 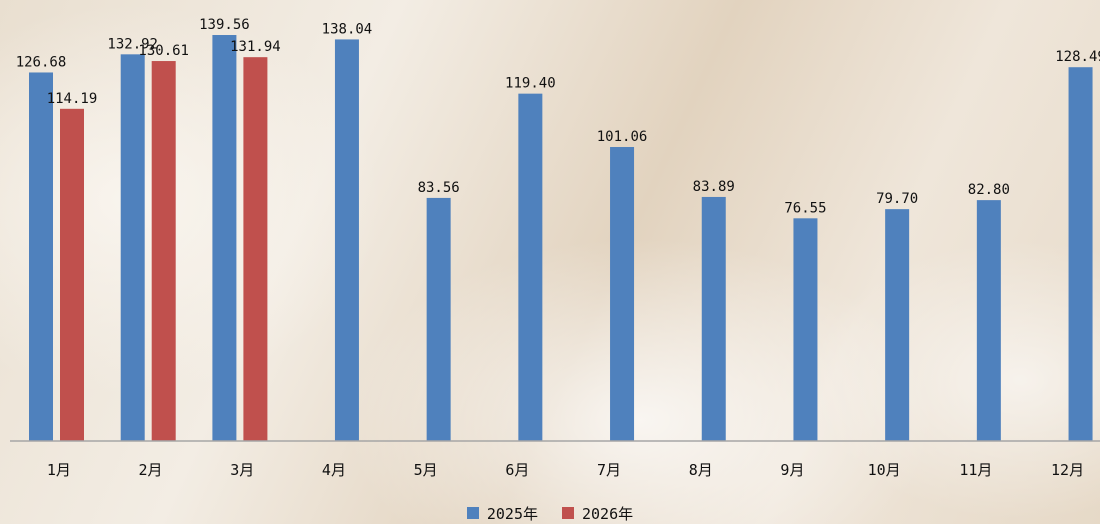 I want to click on x-tick-label: 6月, so click(x=517, y=470).